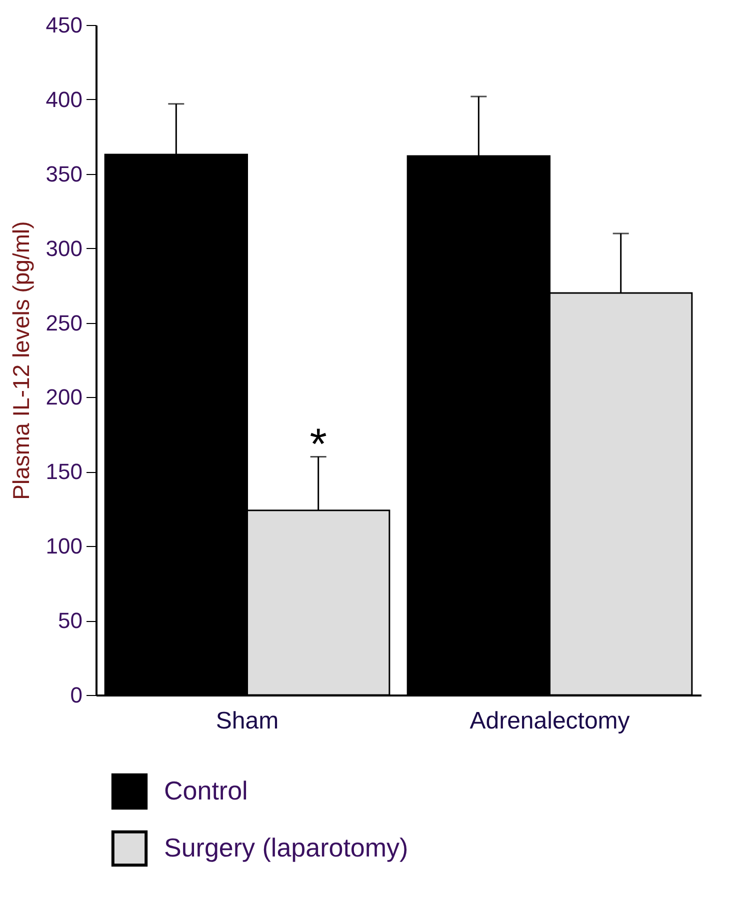  I want to click on legend-label: Surgery (laparotomy), so click(286, 847).